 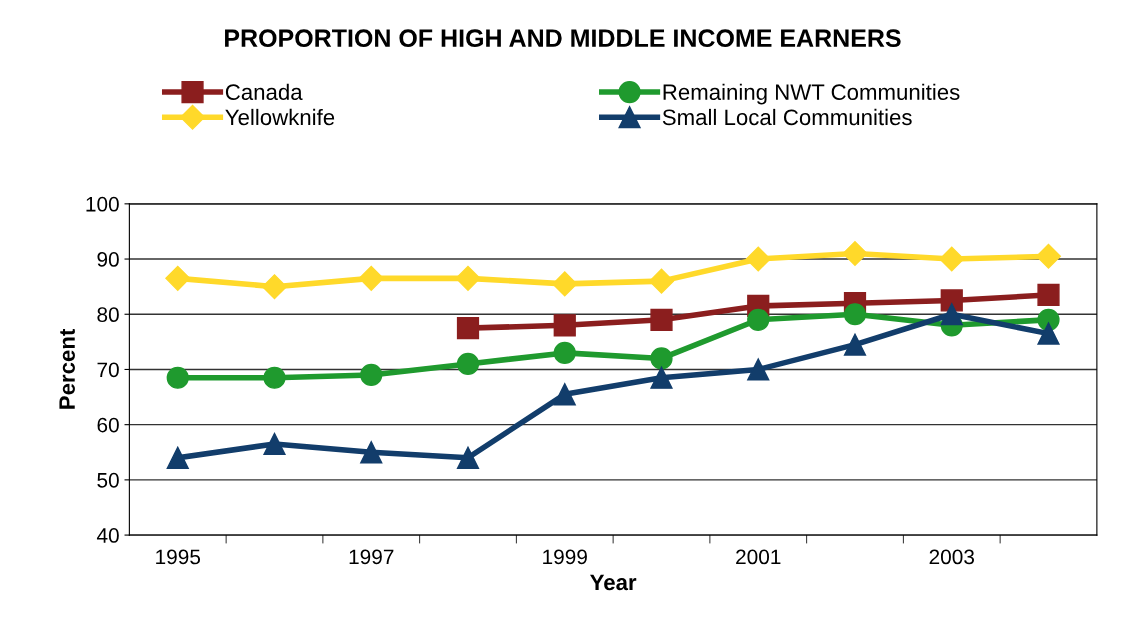 I want to click on y-tick-label: 100, so click(x=102, y=204).